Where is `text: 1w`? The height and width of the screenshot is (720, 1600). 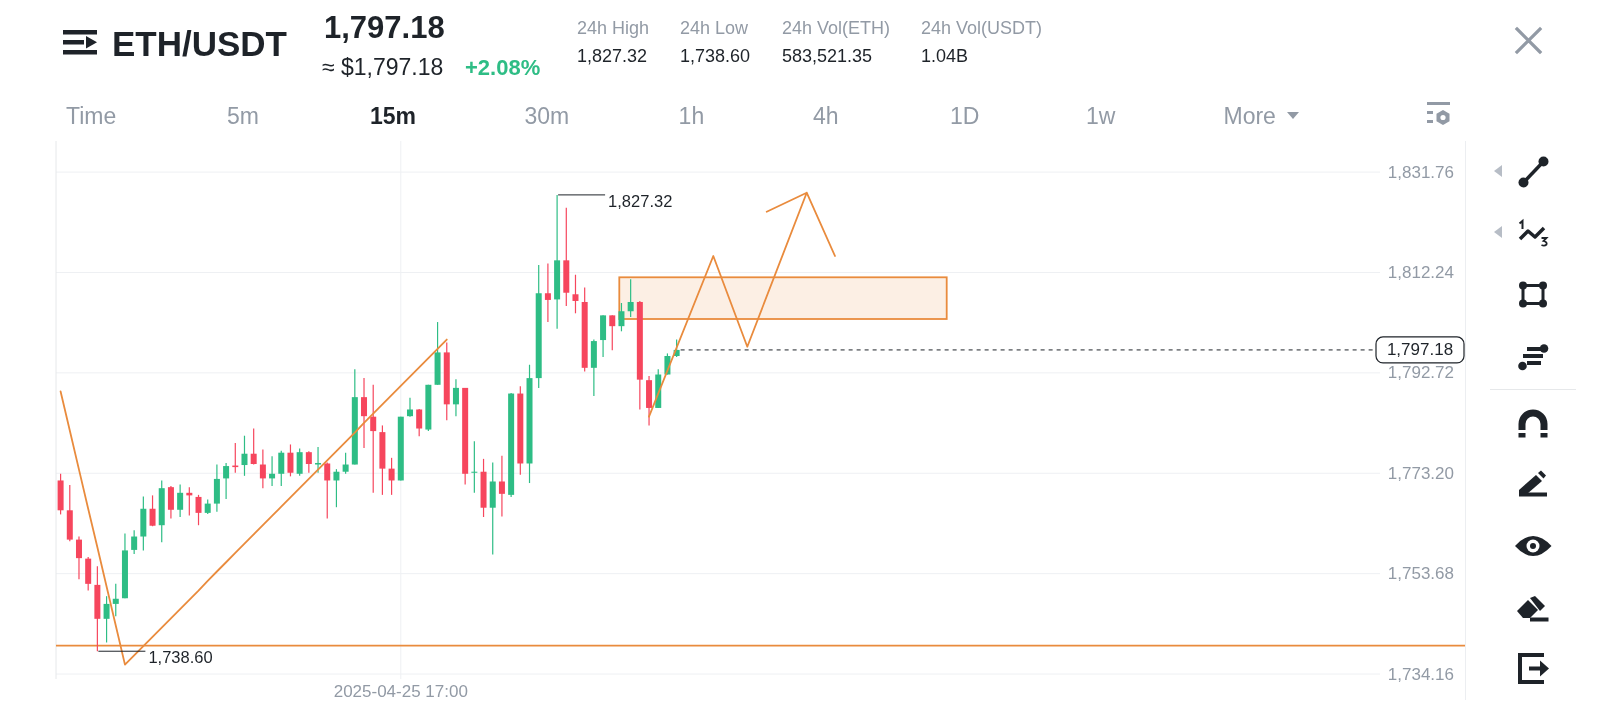
text: 1w is located at coordinates (1101, 116).